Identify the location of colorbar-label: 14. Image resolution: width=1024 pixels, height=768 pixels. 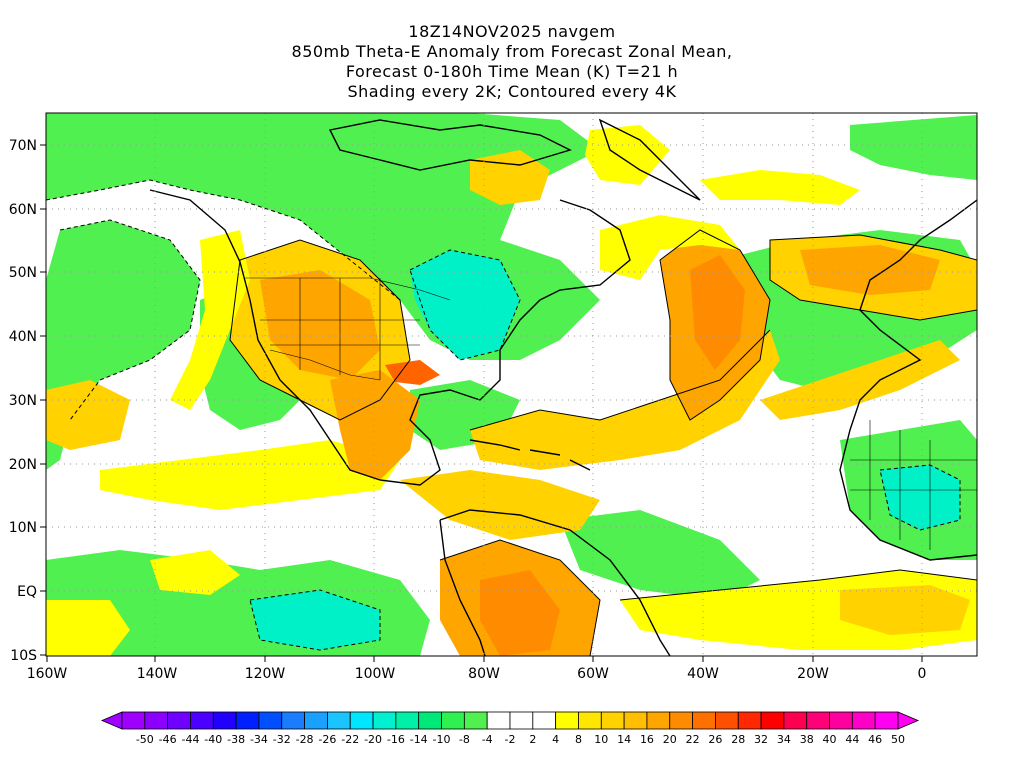
(624, 739).